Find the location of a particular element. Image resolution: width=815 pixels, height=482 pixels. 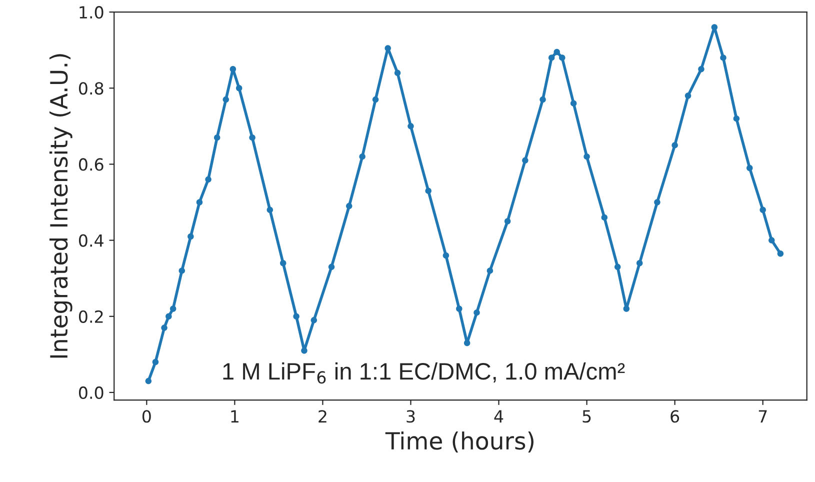

x-axis-title: Time (hours) is located at coordinates (459, 442).